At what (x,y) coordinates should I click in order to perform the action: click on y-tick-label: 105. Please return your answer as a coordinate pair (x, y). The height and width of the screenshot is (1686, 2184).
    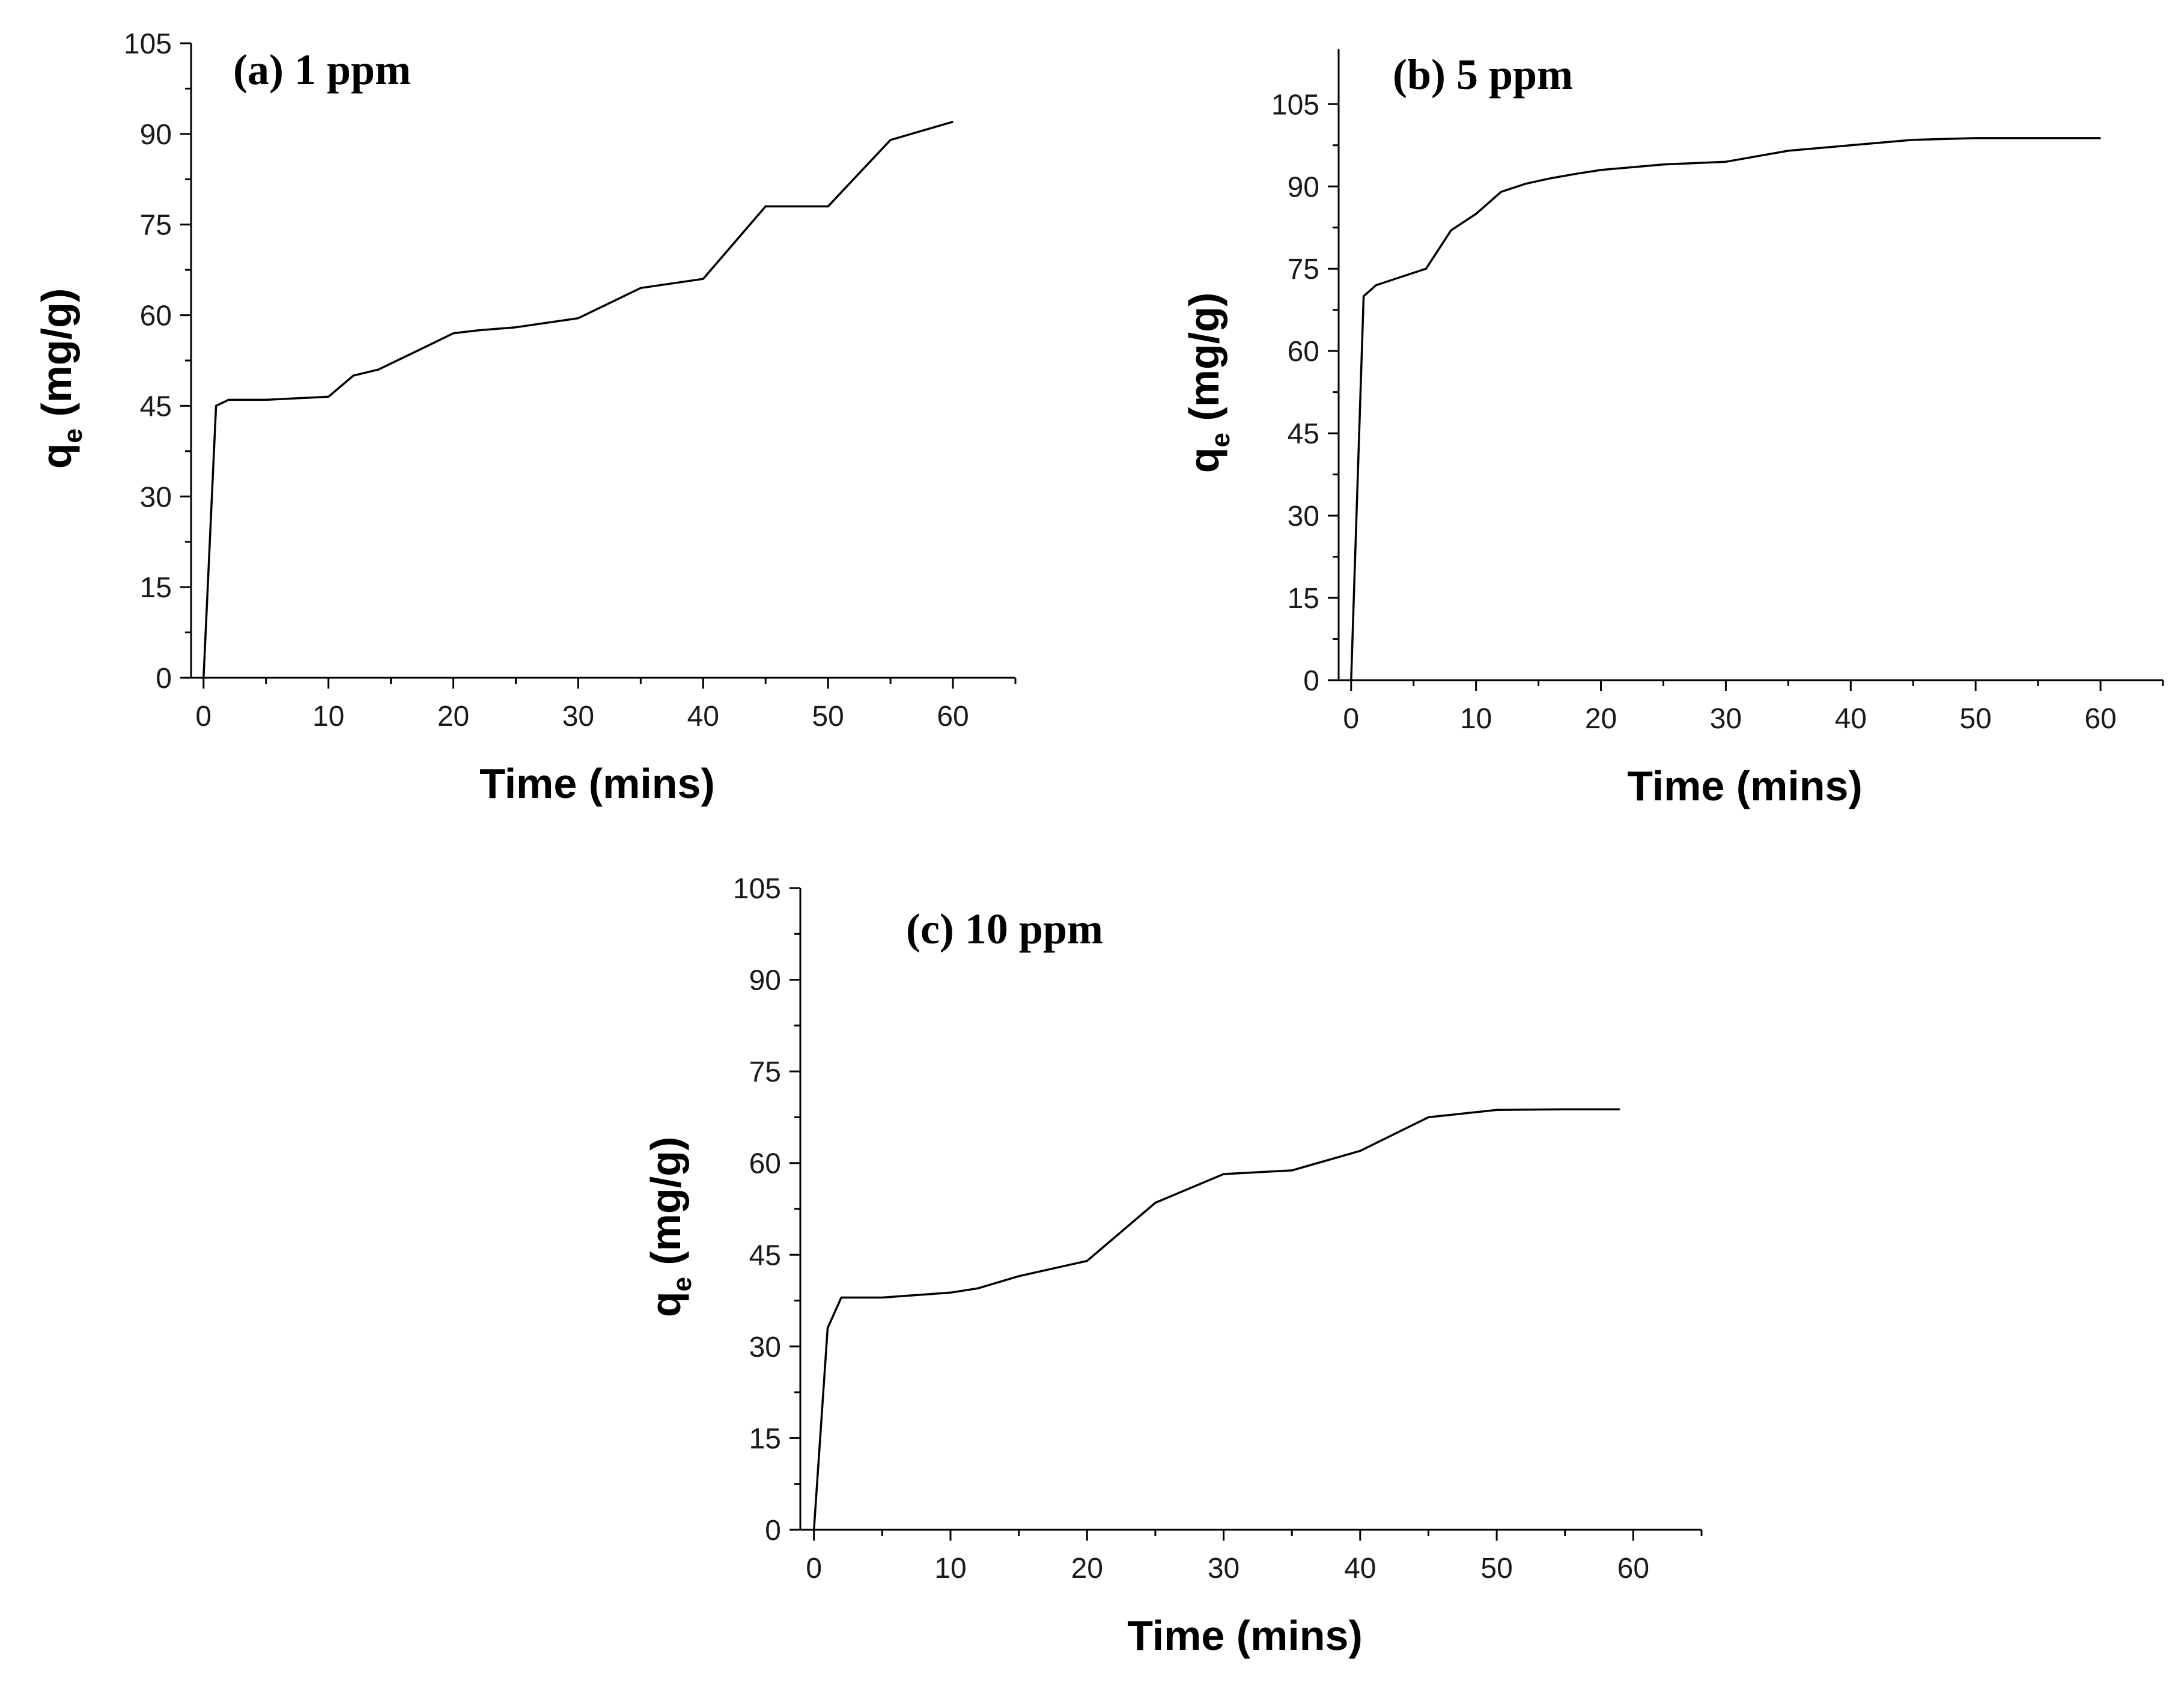
    Looking at the image, I should click on (757, 889).